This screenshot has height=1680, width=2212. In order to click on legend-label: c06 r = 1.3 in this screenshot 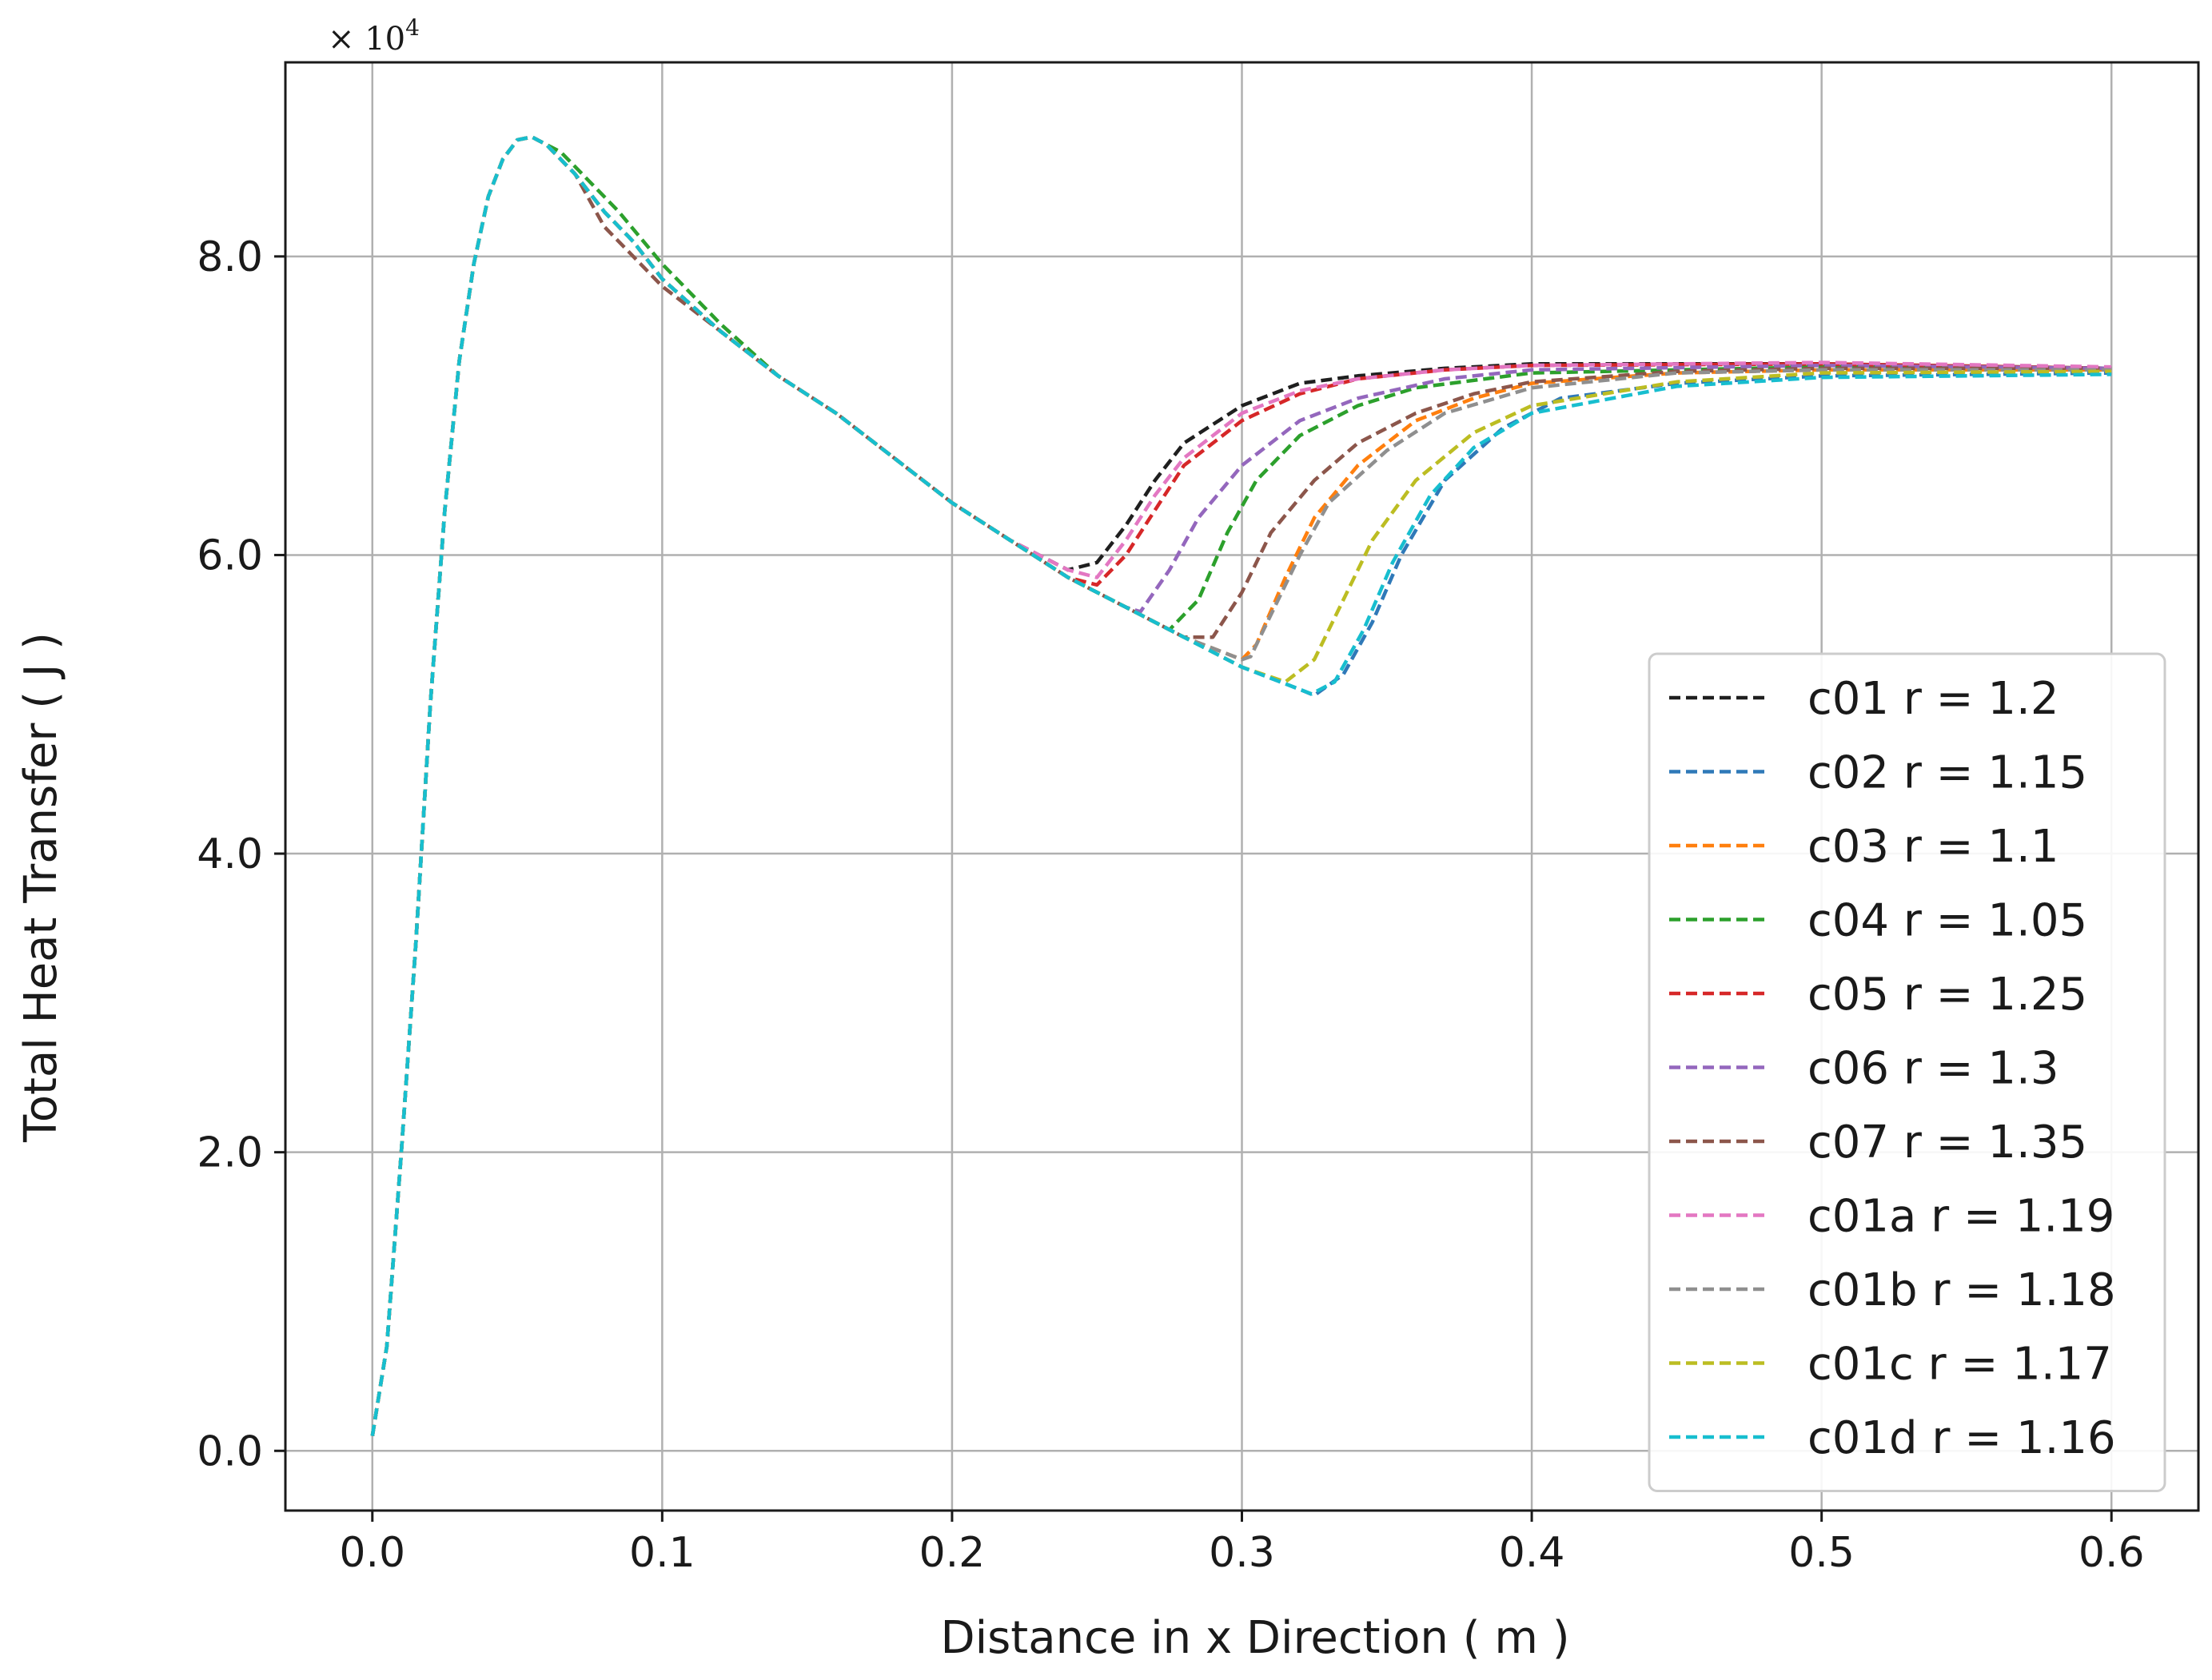, I will do `click(1933, 1069)`.